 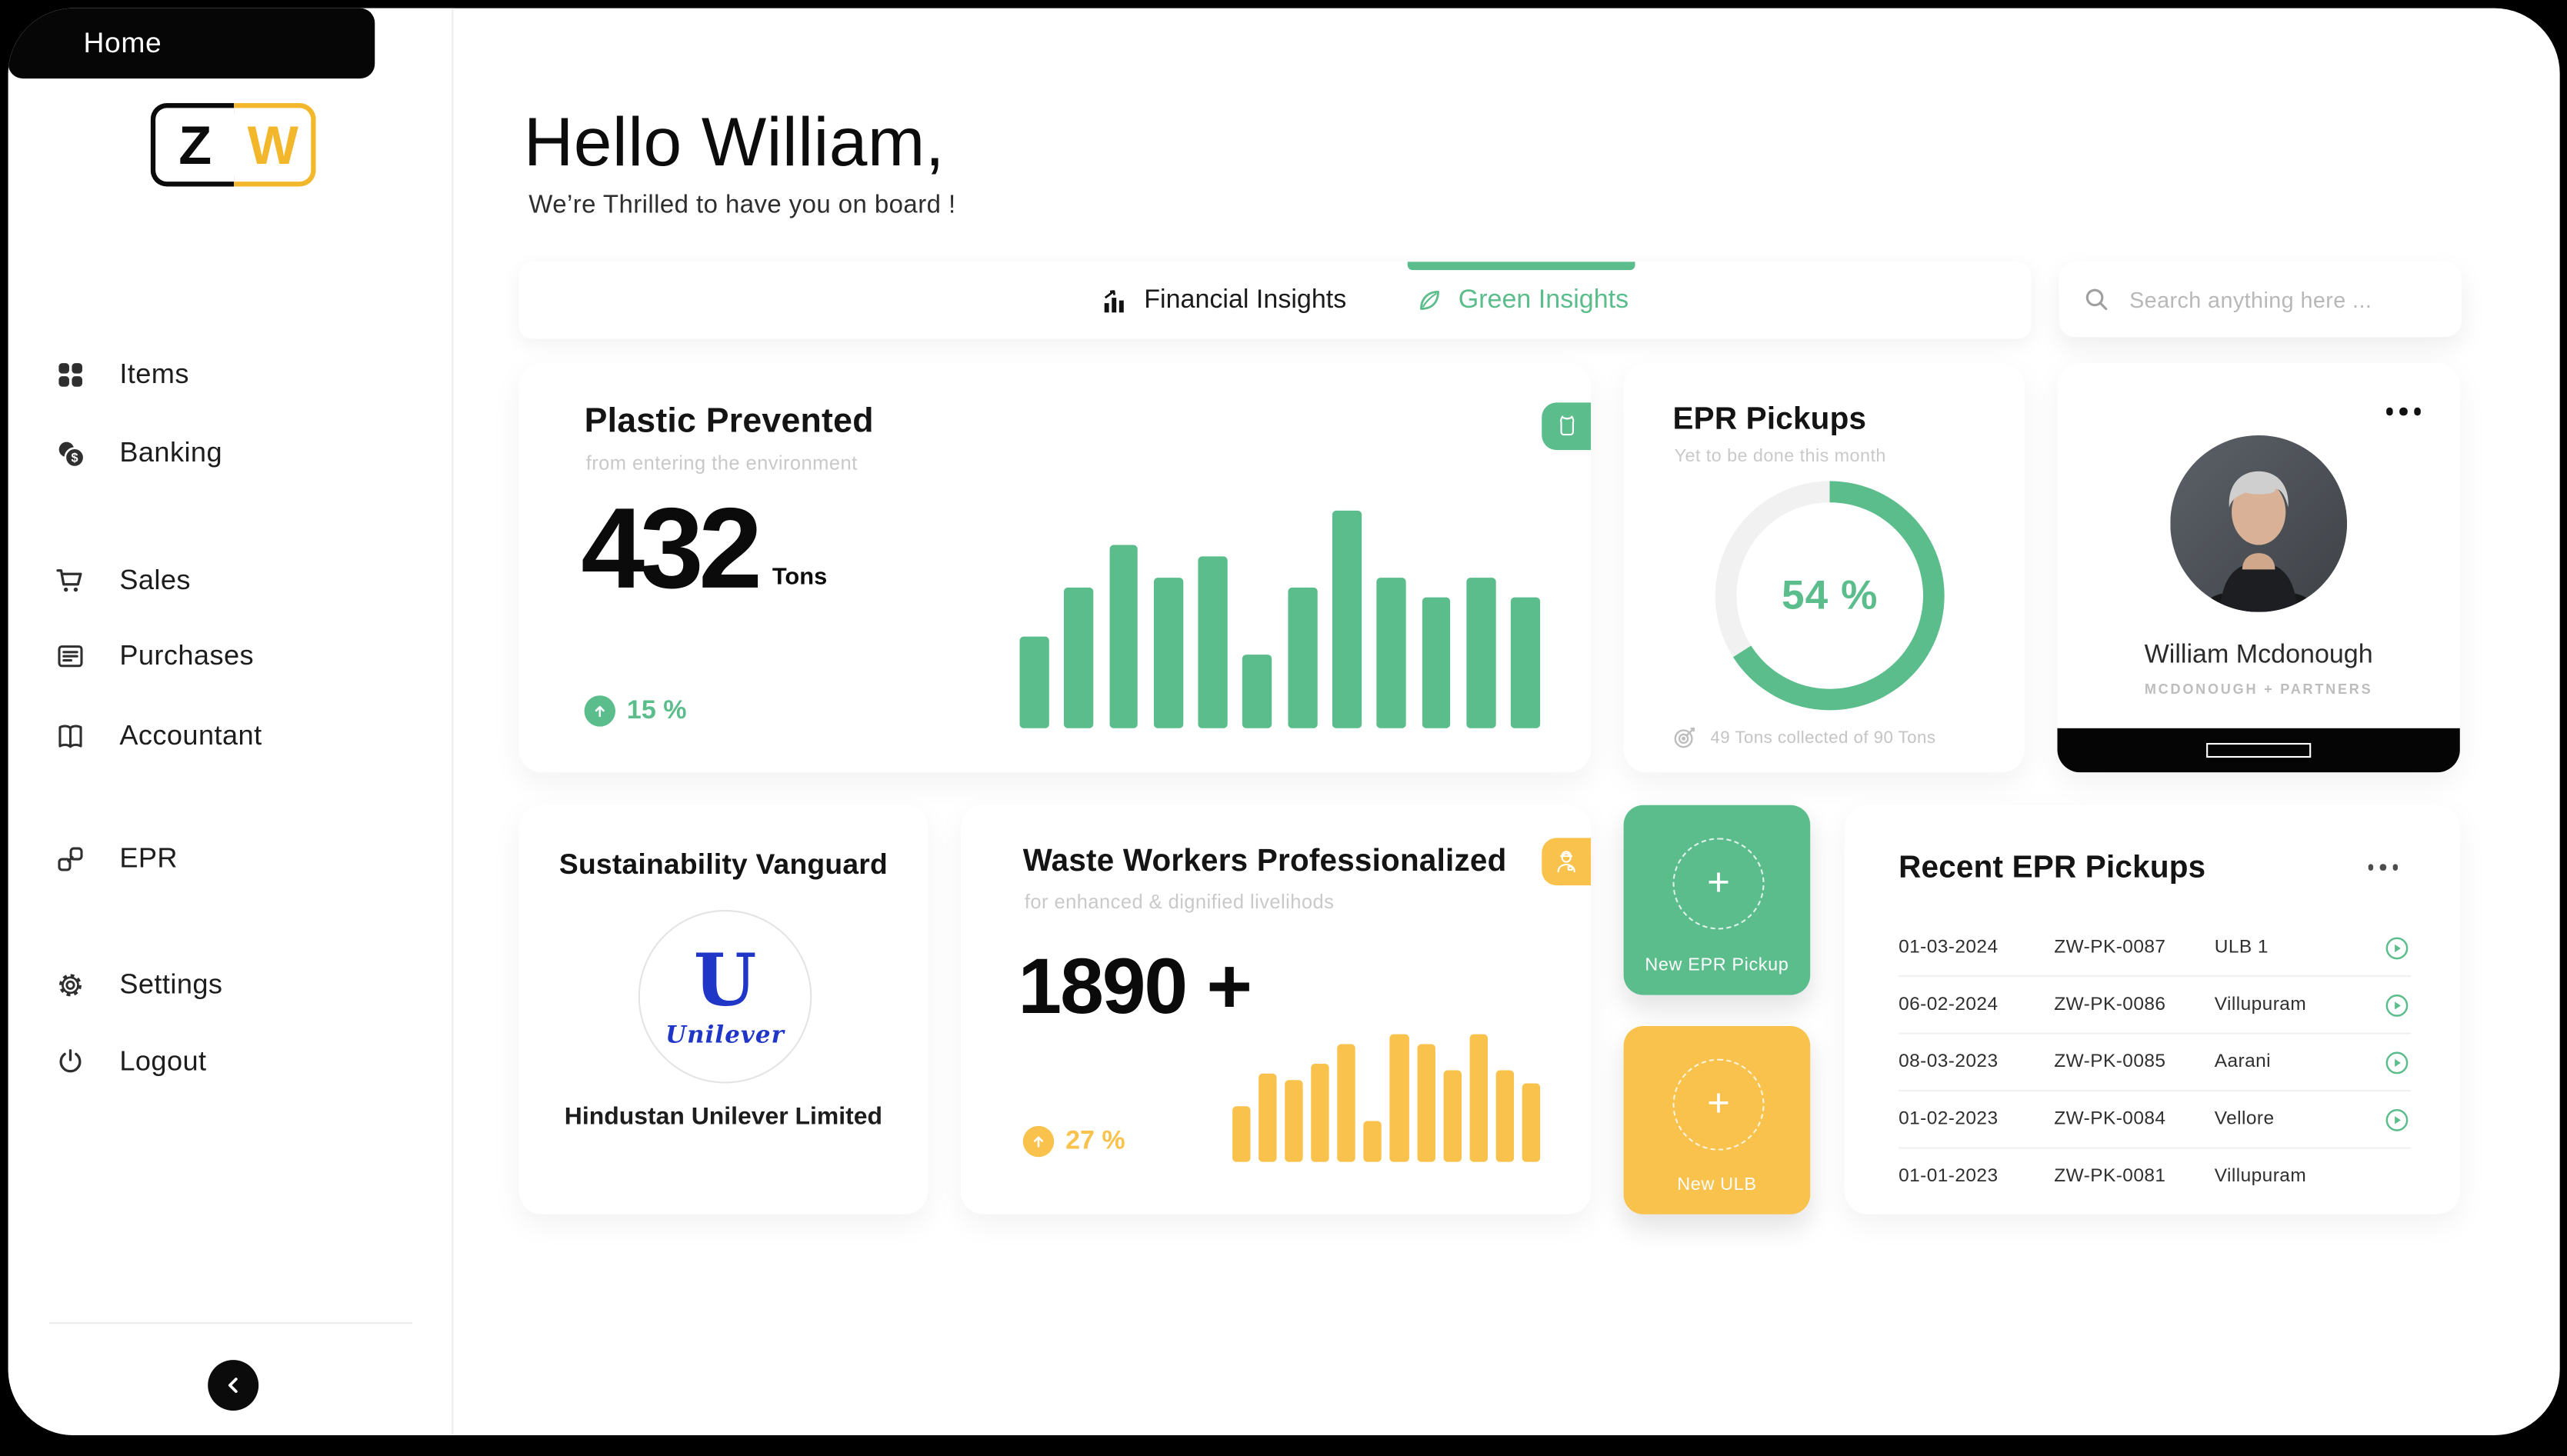 I want to click on welcome-subtitle: We’re Thrilled to have you on board !, so click(x=742, y=205).